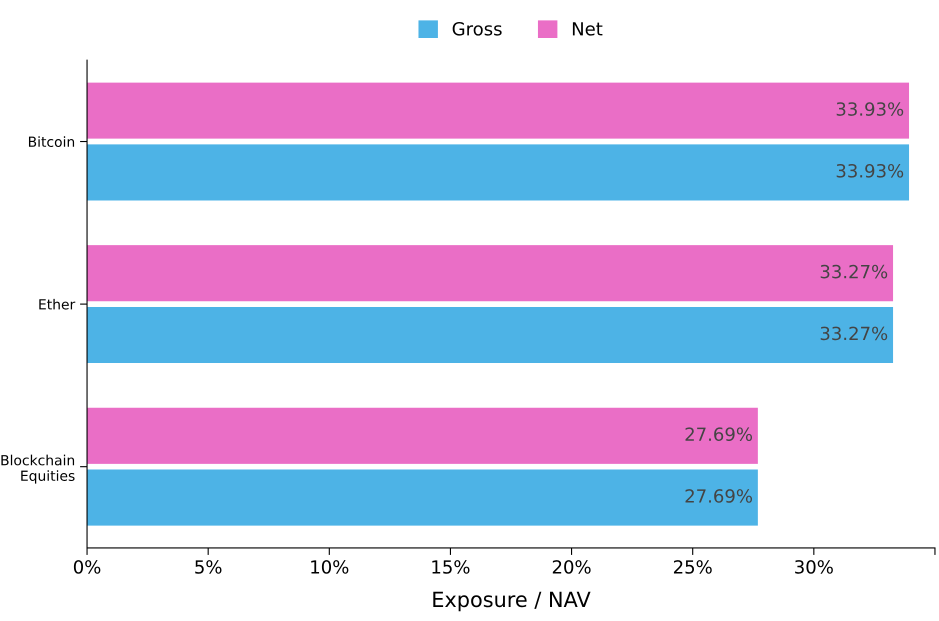 This screenshot has height=621, width=939. Describe the element at coordinates (38, 469) in the screenshot. I see `y-tick-label: Blockchain Equities` at that location.